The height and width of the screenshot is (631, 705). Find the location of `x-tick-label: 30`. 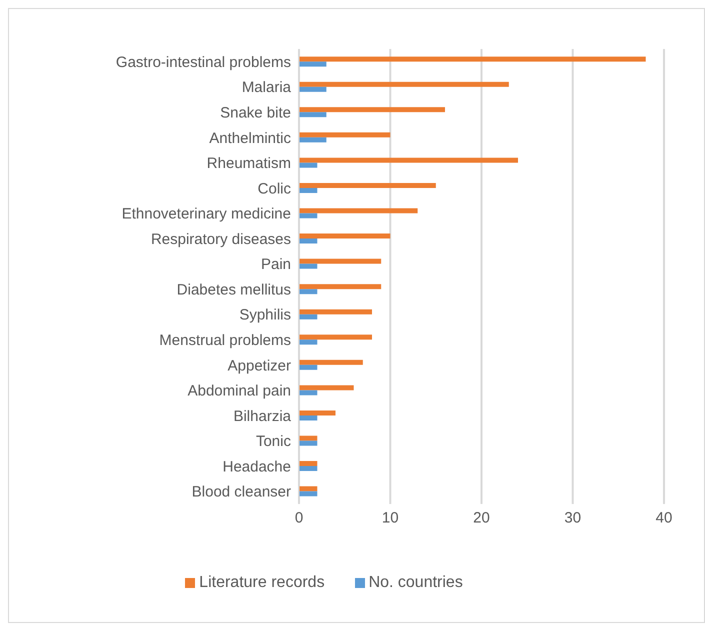

x-tick-label: 30 is located at coordinates (573, 518).